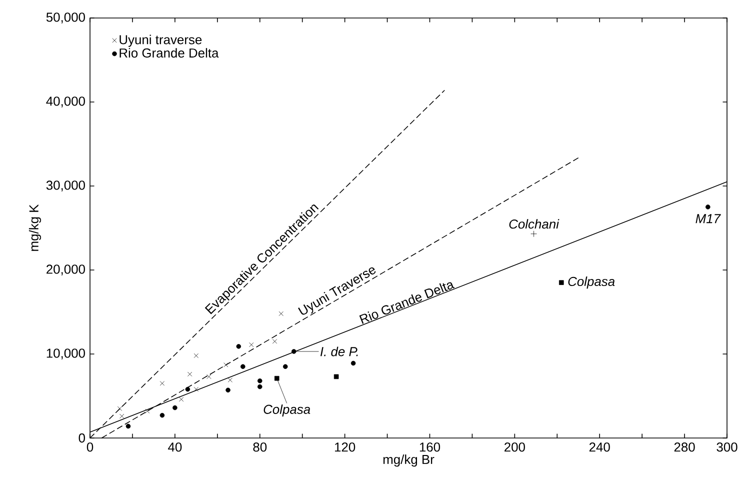 The height and width of the screenshot is (478, 745). Describe the element at coordinates (339, 351) in the screenshot. I see `annotation: I. de P.` at that location.